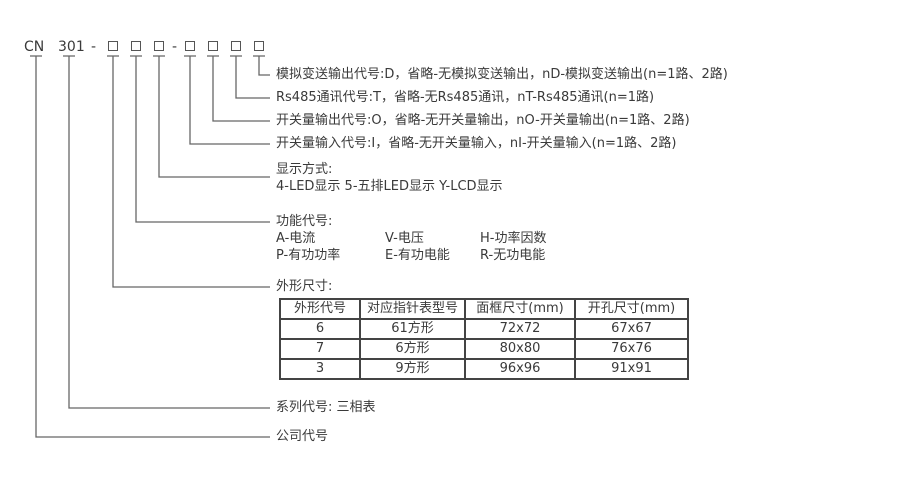 This screenshot has width=900, height=483. I want to click on function-code-box, so click(136, 46).